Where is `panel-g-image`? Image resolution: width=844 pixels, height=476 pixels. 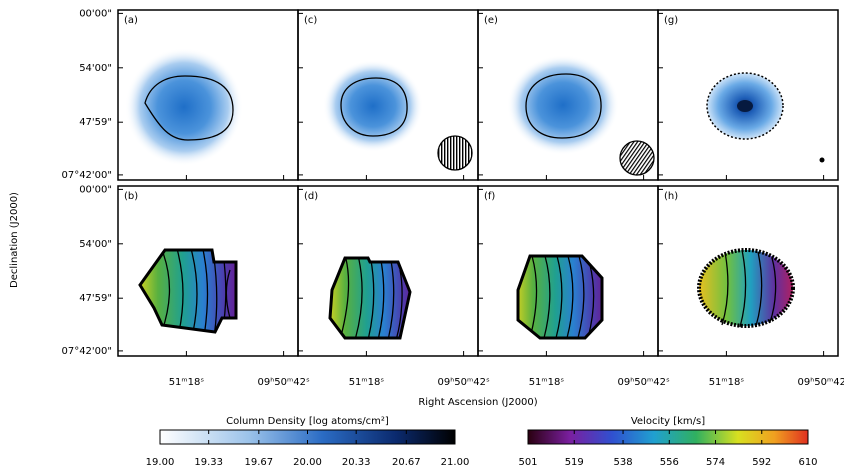 panel-g-image is located at coordinates (765, 117).